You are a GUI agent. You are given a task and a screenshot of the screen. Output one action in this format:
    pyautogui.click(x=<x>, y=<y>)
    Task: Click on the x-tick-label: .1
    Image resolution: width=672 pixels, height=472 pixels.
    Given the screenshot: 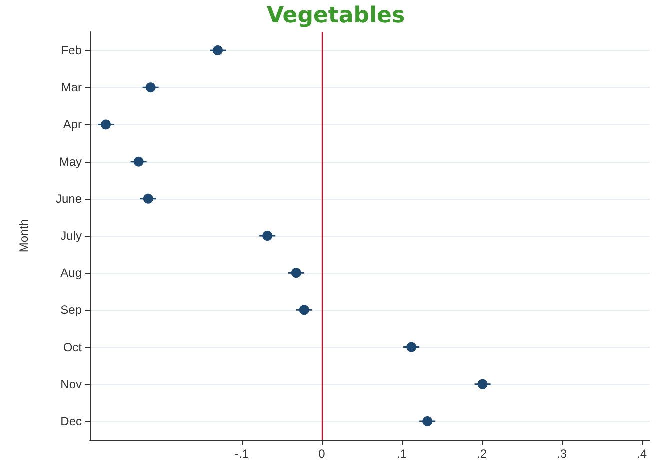 What is the action you would take?
    pyautogui.click(x=402, y=454)
    